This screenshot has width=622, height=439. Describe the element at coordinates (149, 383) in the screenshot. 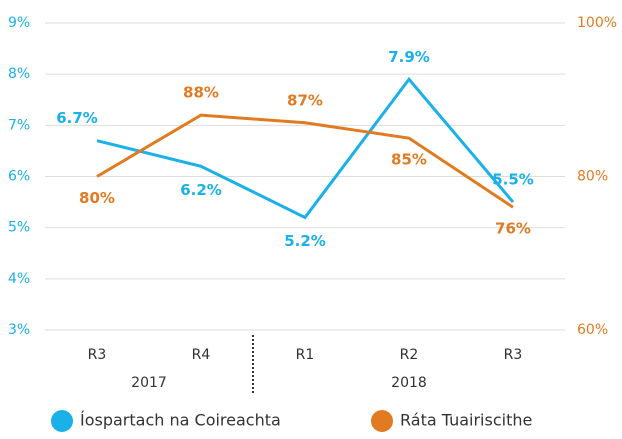

I see `x-group-label: 2017` at that location.